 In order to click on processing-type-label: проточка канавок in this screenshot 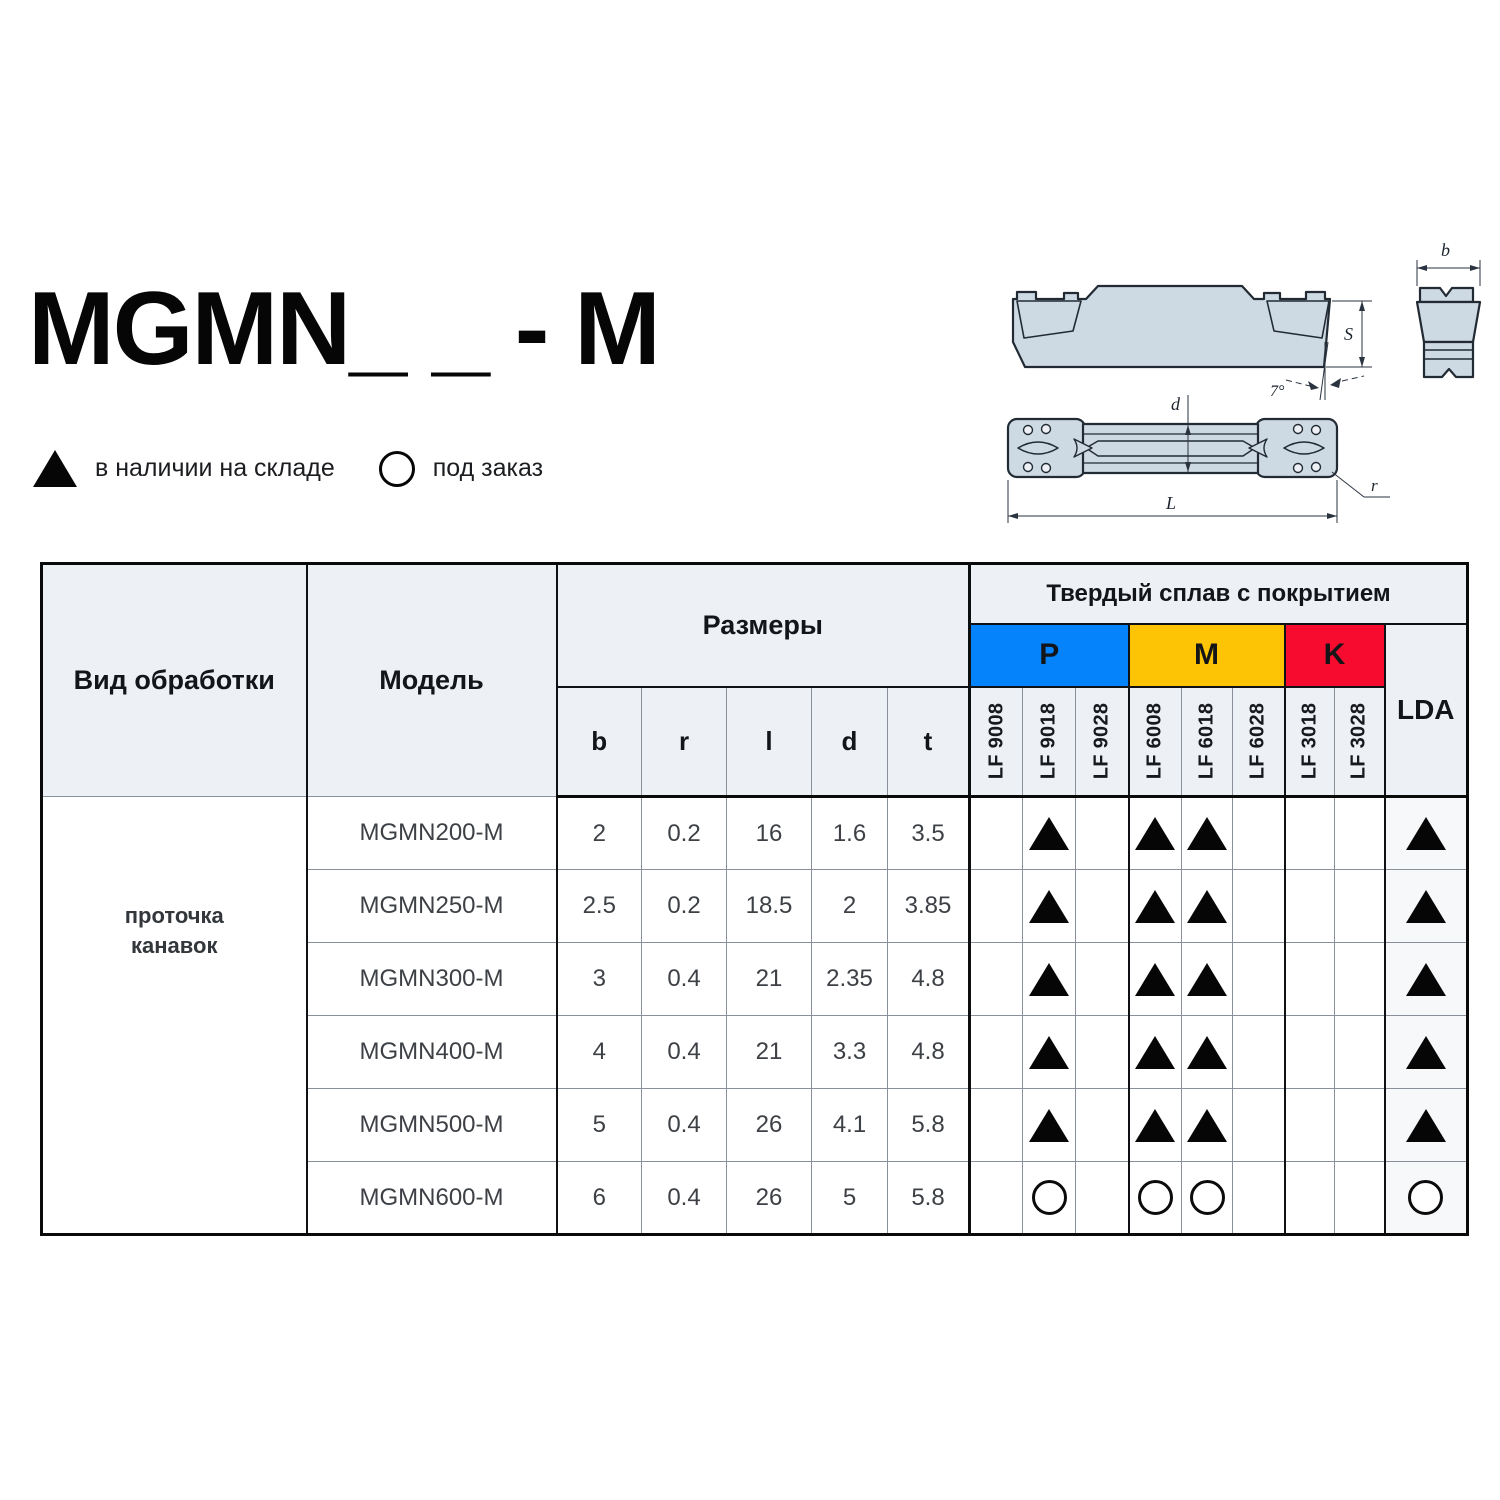, I will do `click(174, 930)`.